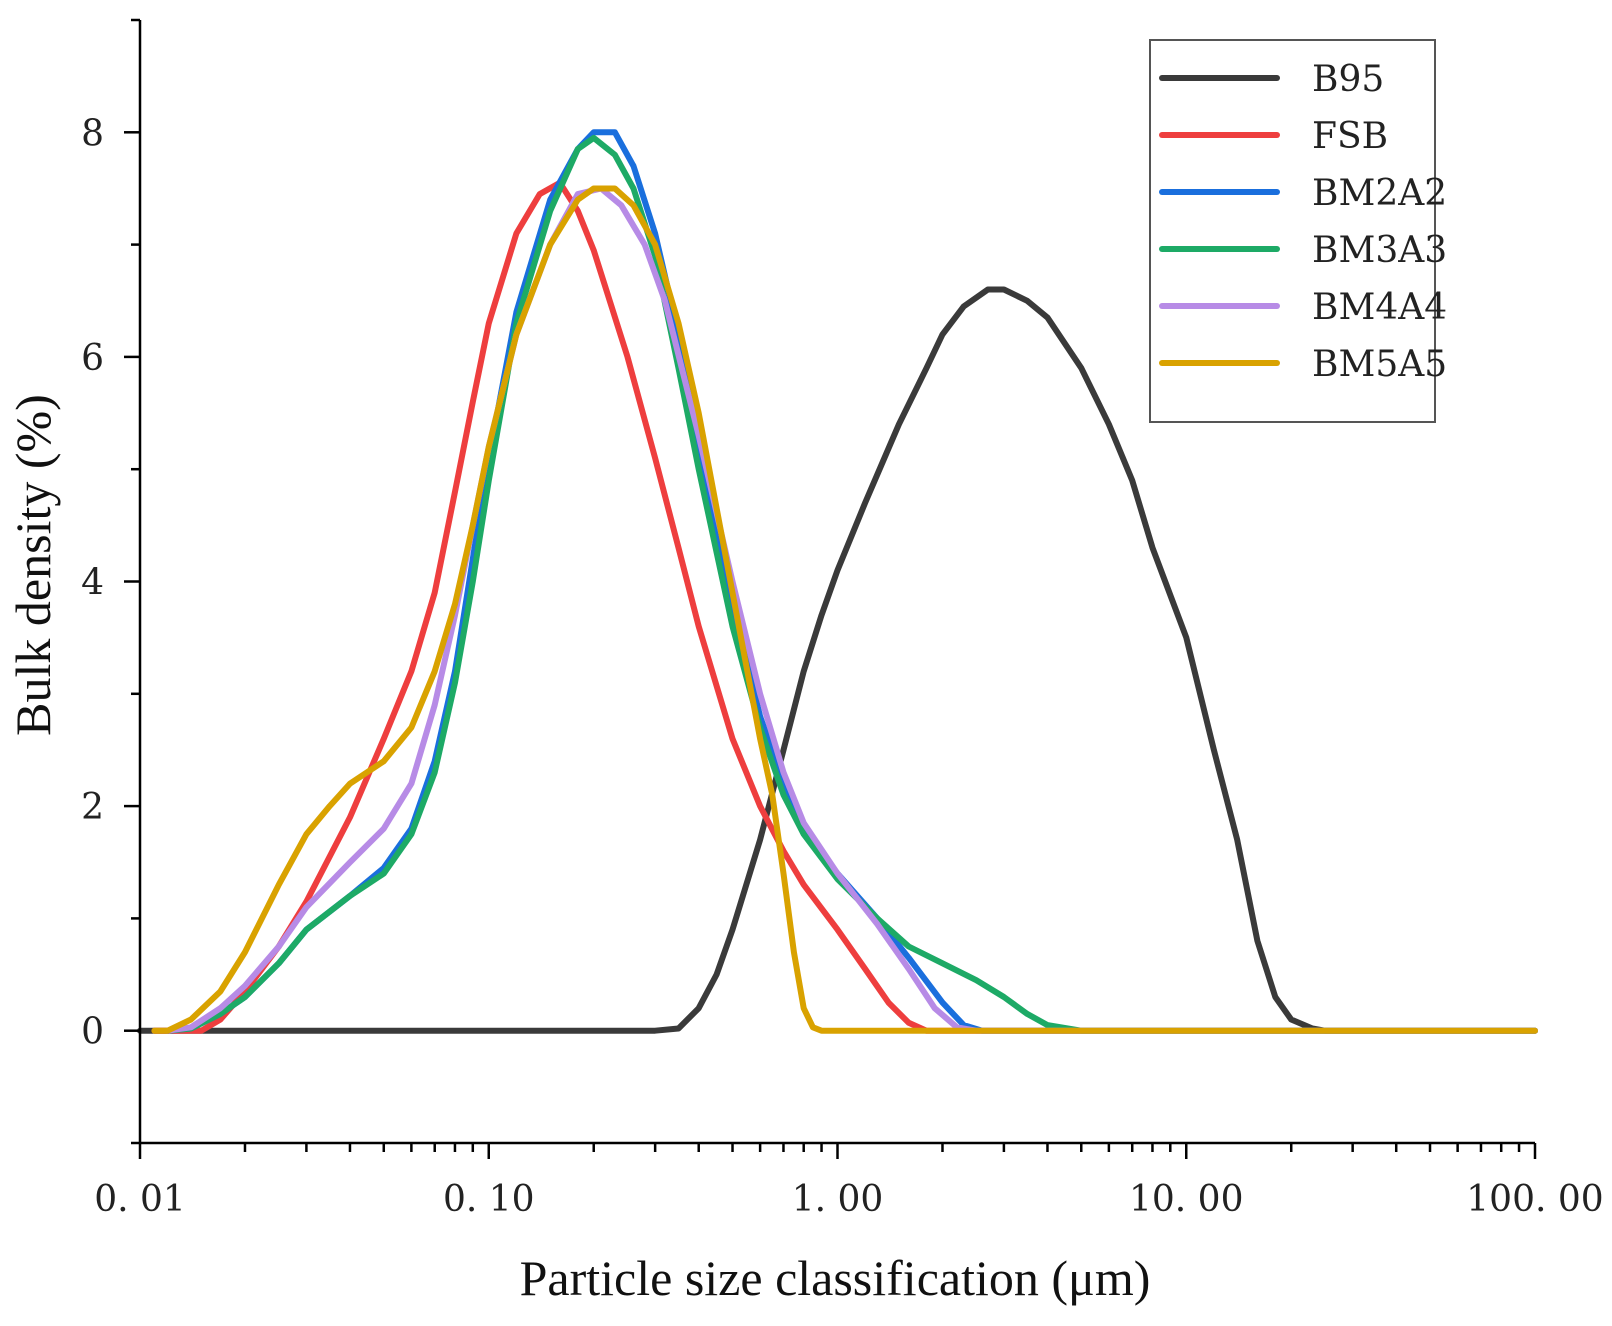 This screenshot has height=1326, width=1612. Describe the element at coordinates (835, 1278) in the screenshot. I see `x-axis-title: Particle size classification (μm)` at that location.